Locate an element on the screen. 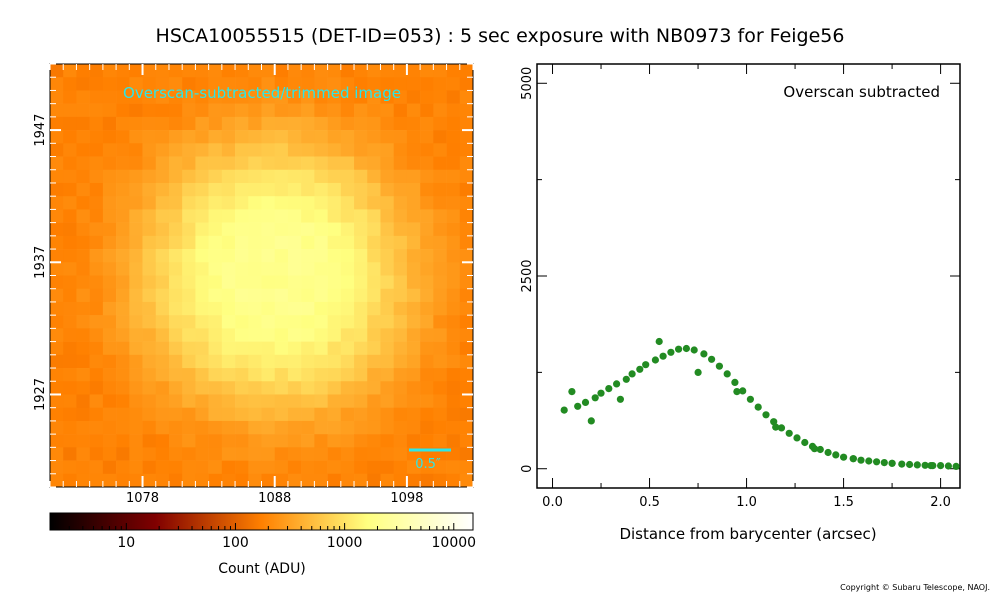 The width and height of the screenshot is (1000, 600). image-x-tick-label: 1098 is located at coordinates (406, 498).